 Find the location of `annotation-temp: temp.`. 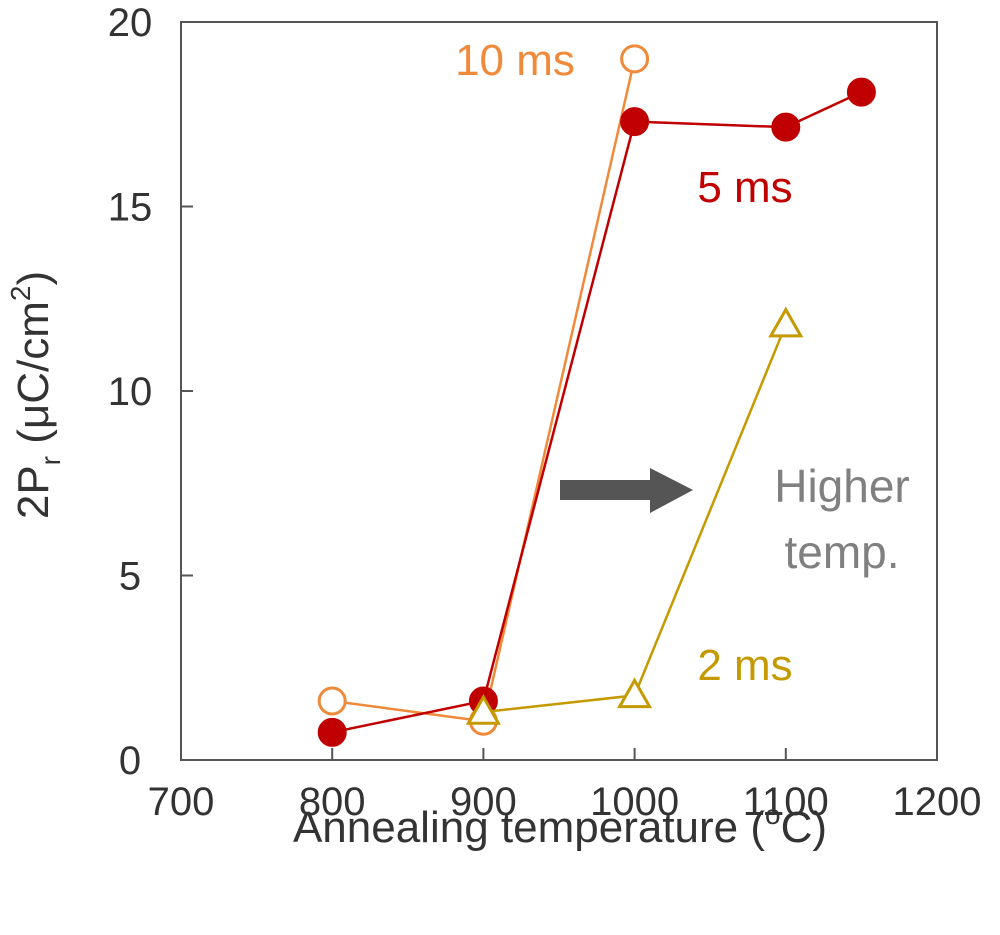

annotation-temp: temp. is located at coordinates (841, 552).